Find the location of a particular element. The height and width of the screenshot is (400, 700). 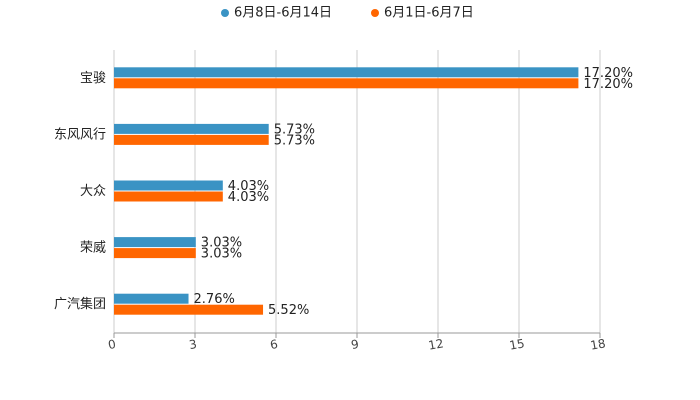

value-label: 2.76% is located at coordinates (214, 299).